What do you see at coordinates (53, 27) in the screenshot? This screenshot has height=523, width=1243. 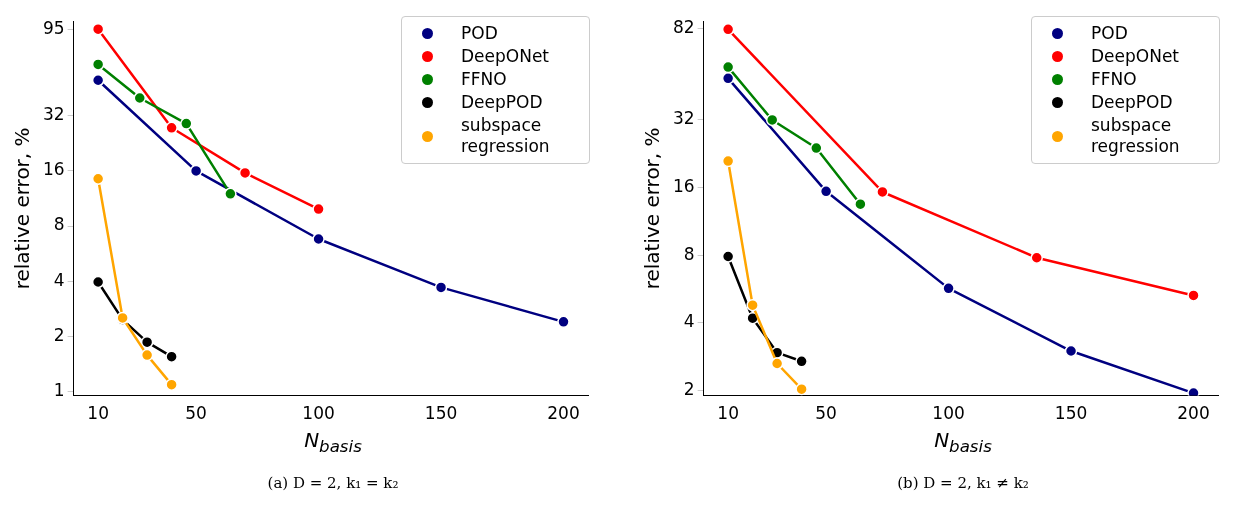 I see `y-tick-label: 95` at bounding box center [53, 27].